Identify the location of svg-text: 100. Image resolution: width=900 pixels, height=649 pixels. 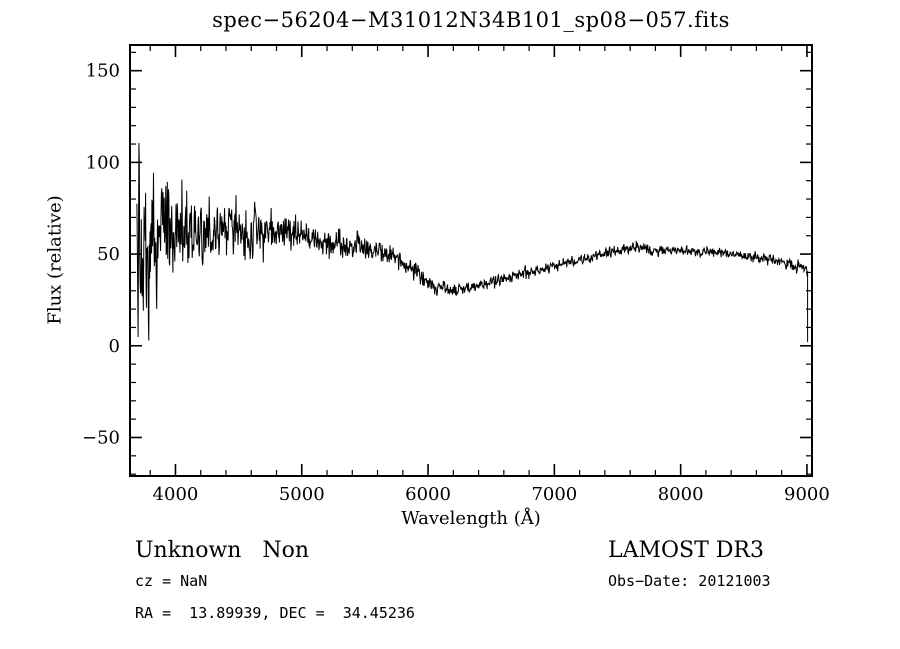
(103, 162).